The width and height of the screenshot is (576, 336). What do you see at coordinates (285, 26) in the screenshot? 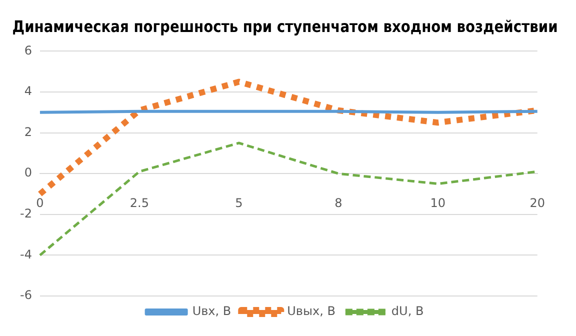
I see `chart-title: Динамическая погрешность при ступенчатом входном воздействии` at bounding box center [285, 26].